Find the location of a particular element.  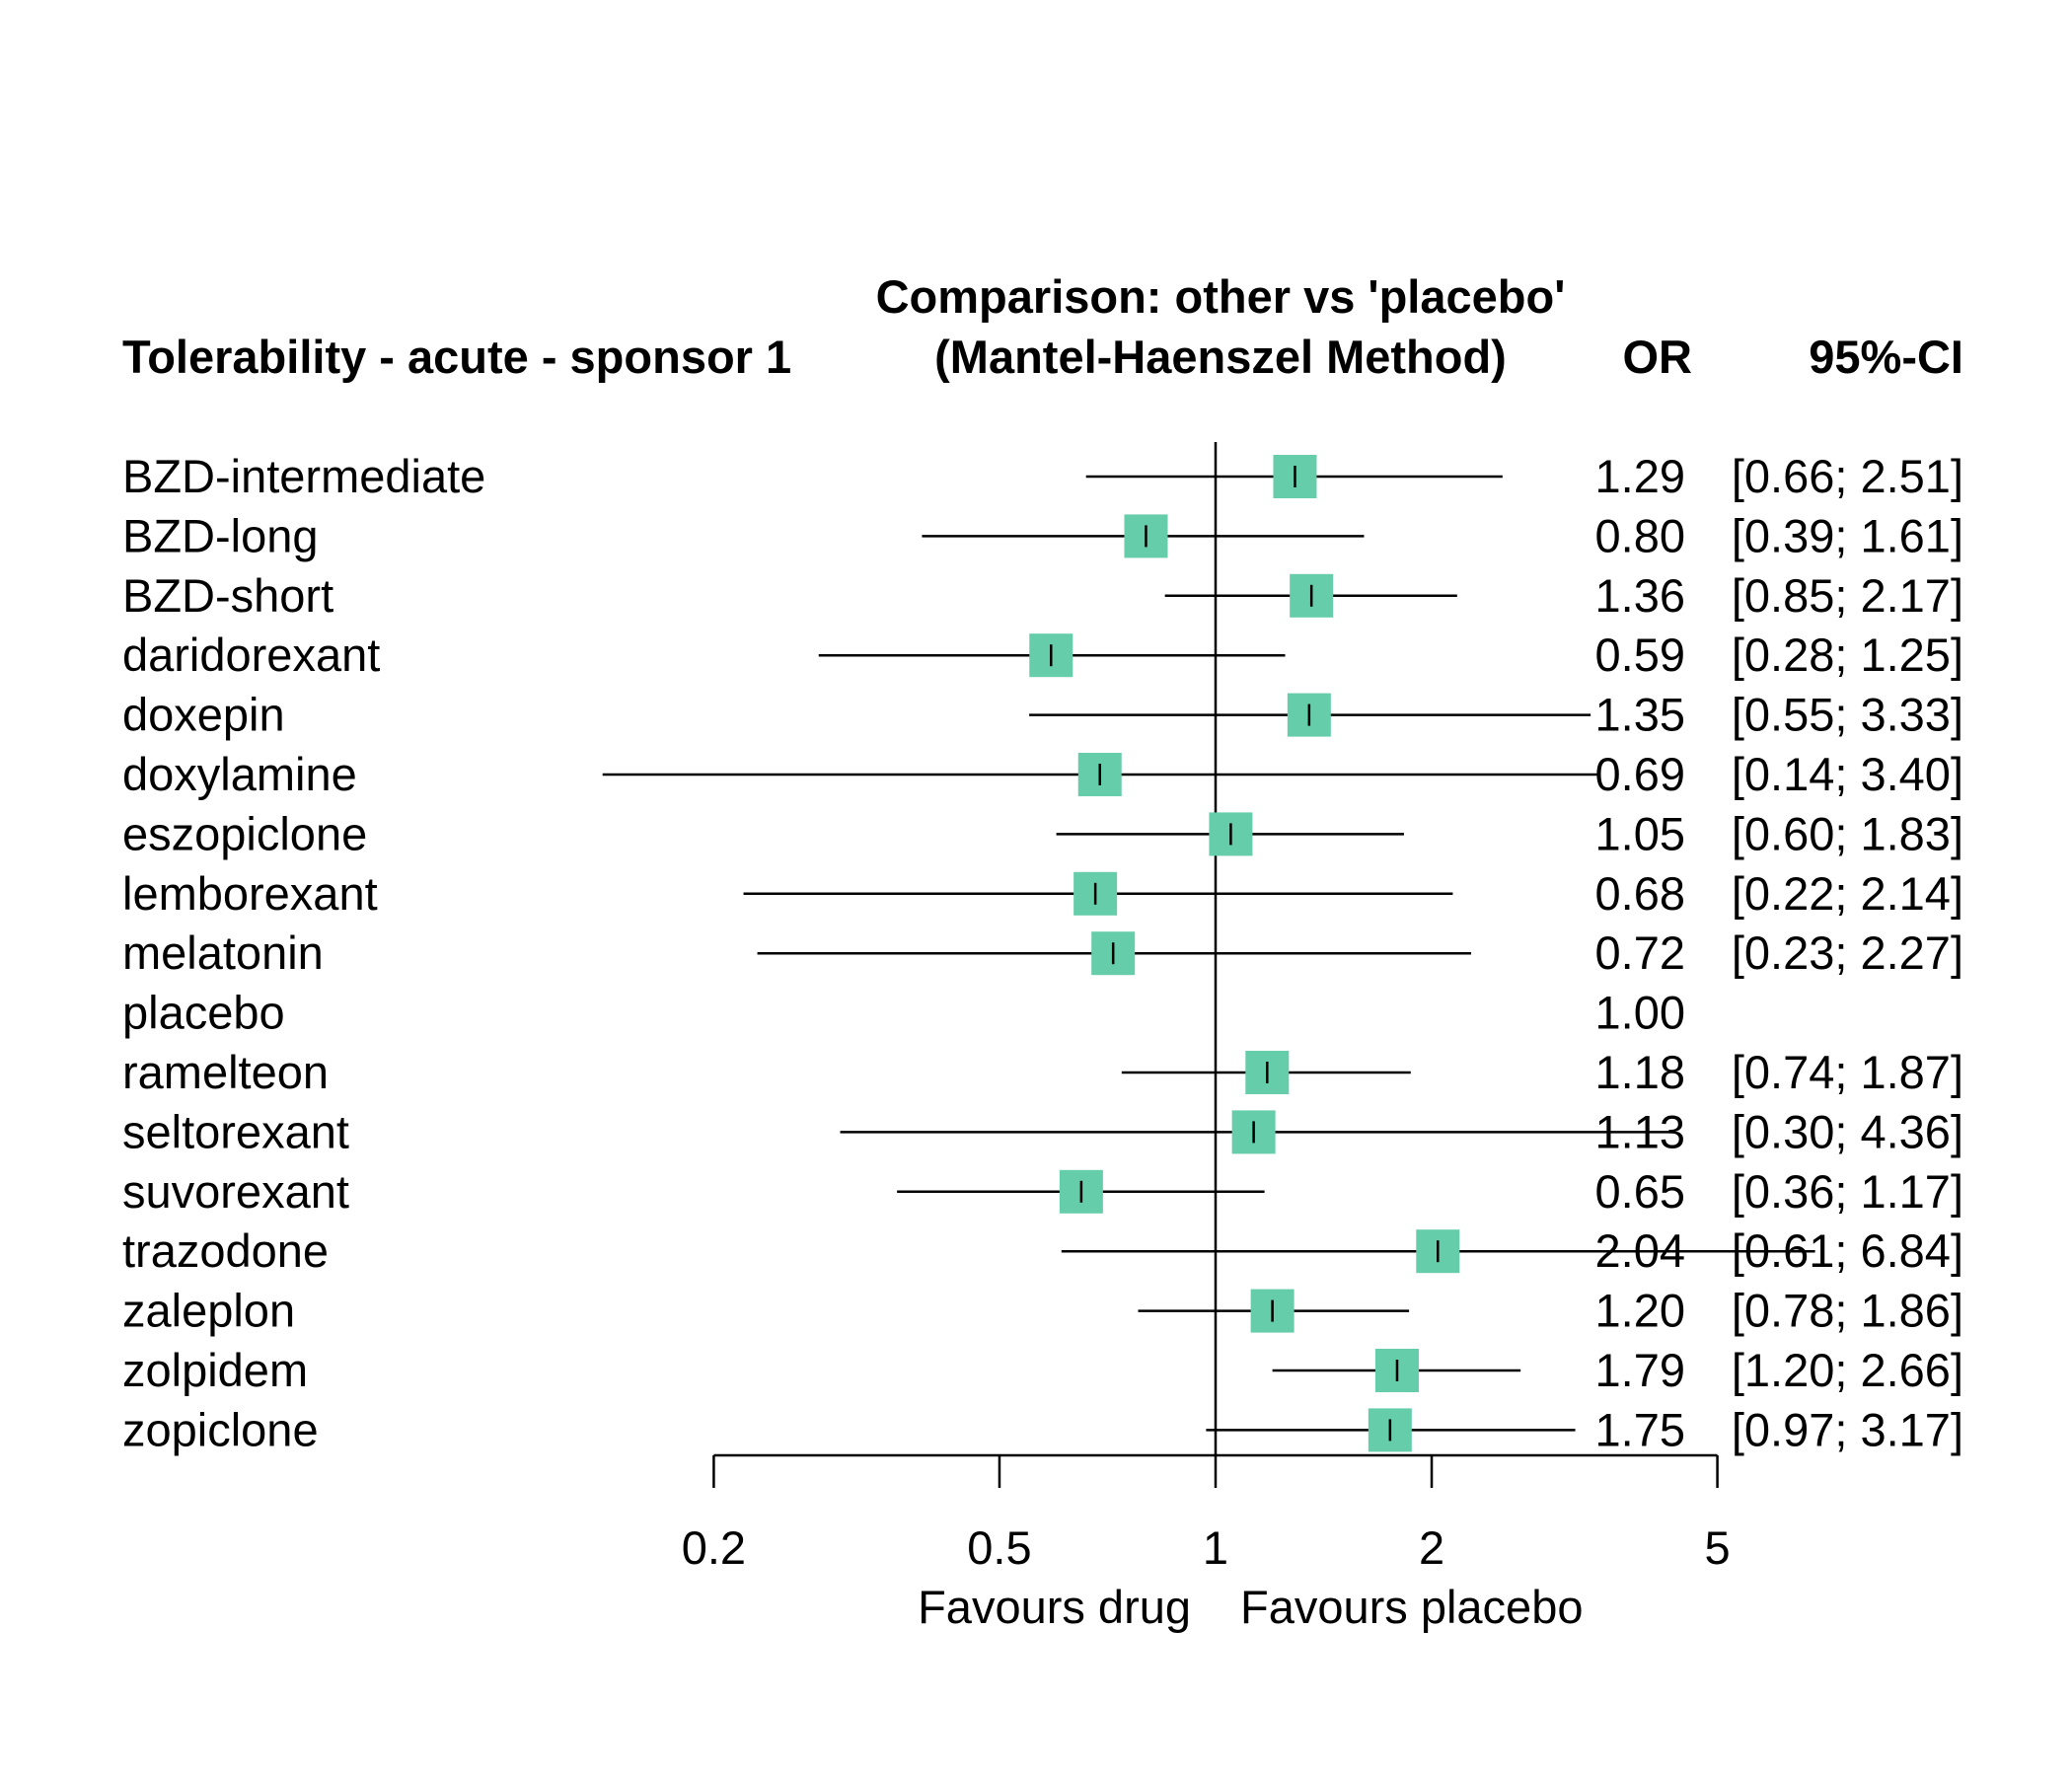

ci-value: [0.39; 1.61] is located at coordinates (1848, 535).